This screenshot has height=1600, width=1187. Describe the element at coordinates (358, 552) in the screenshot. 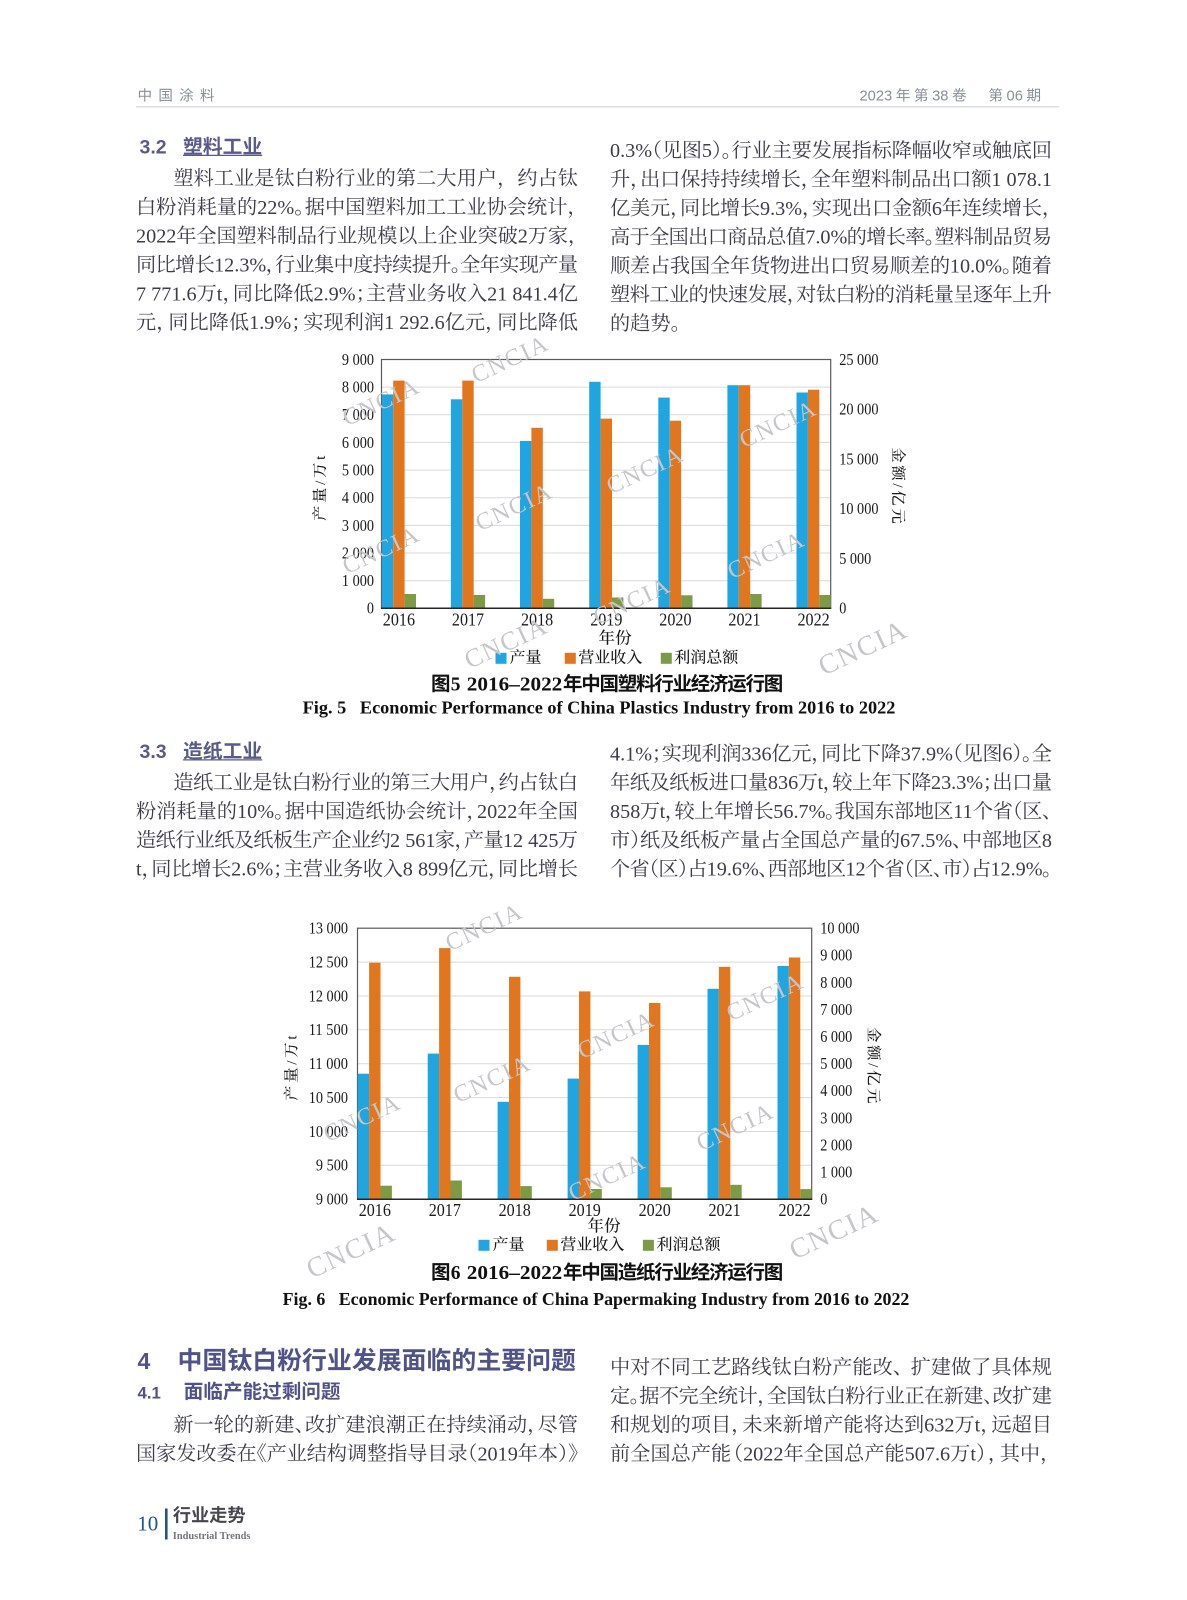

I see `svg-text: 2 000` at that location.